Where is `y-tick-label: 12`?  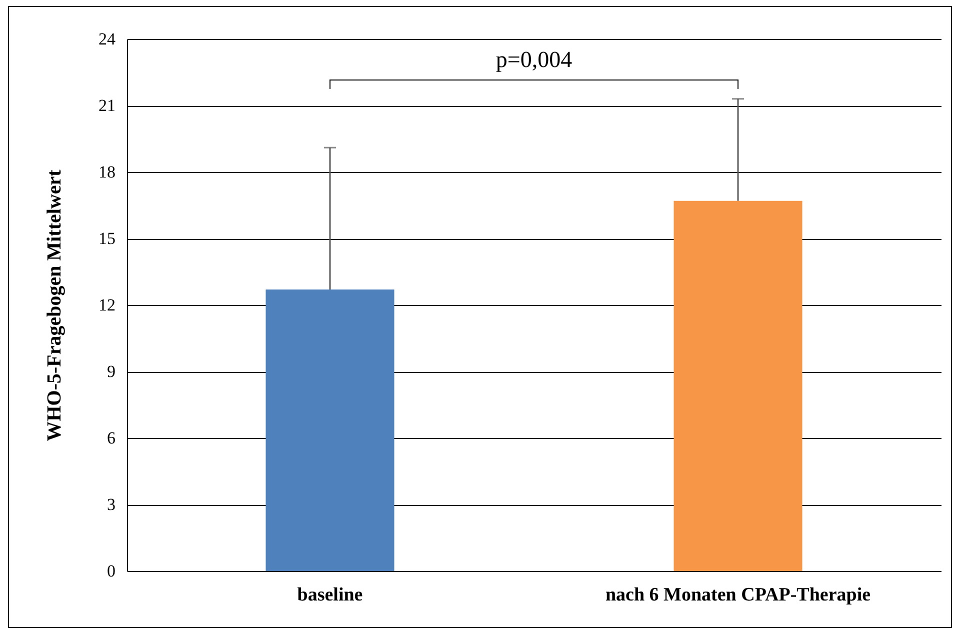
y-tick-label: 12 is located at coordinates (107, 305).